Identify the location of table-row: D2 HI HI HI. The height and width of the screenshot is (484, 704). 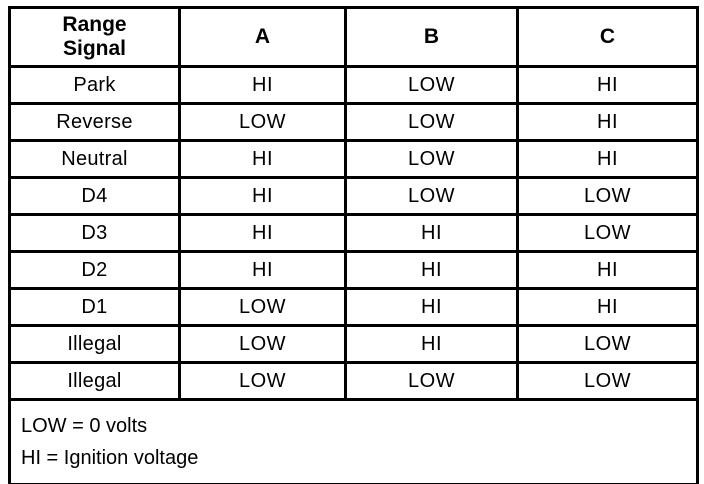
(353, 270).